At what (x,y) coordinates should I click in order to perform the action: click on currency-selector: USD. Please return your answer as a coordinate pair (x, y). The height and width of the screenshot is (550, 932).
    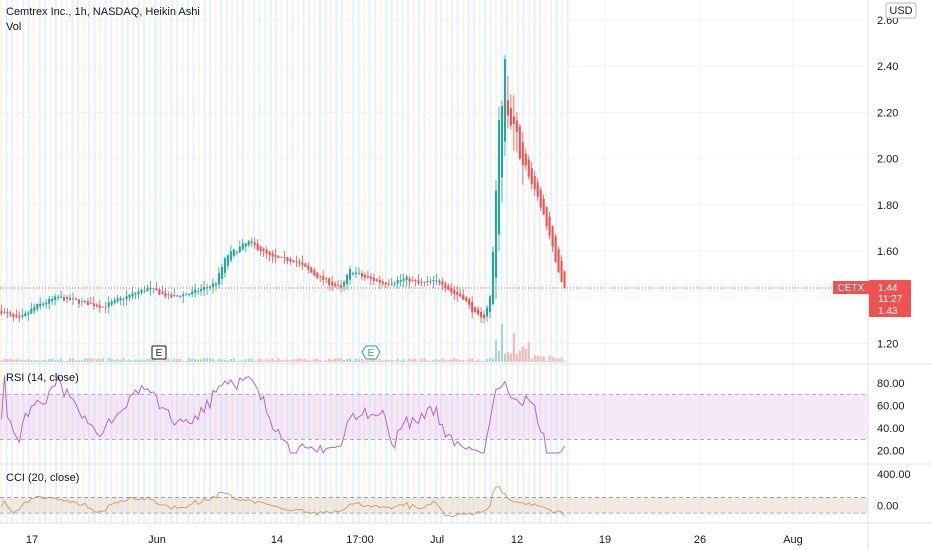
    Looking at the image, I should click on (901, 10).